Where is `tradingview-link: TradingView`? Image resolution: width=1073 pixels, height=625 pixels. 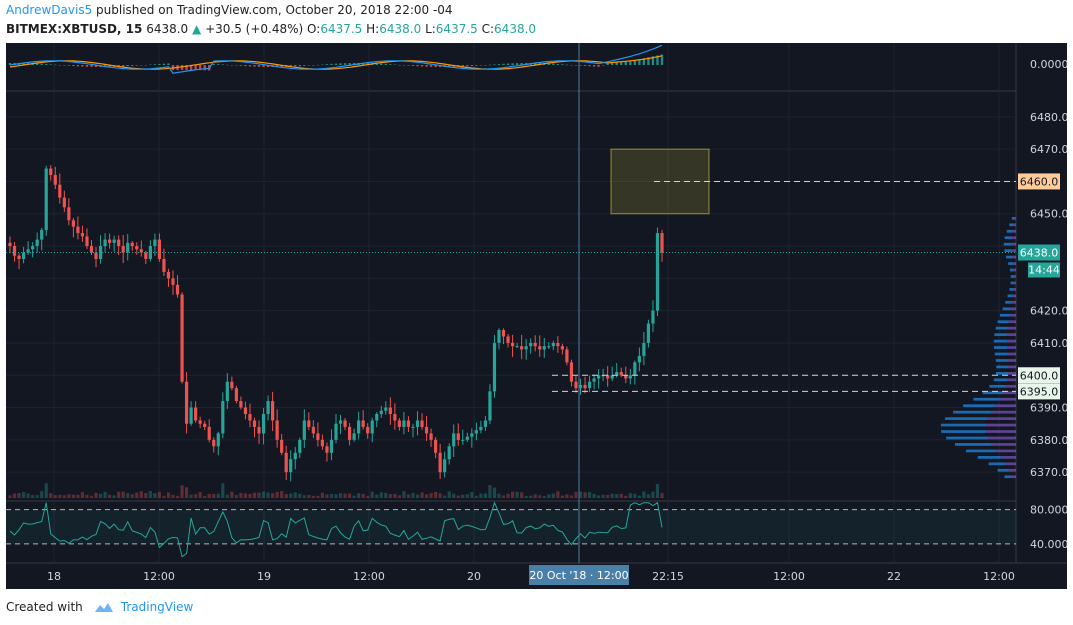 tradingview-link: TradingView is located at coordinates (157, 607).